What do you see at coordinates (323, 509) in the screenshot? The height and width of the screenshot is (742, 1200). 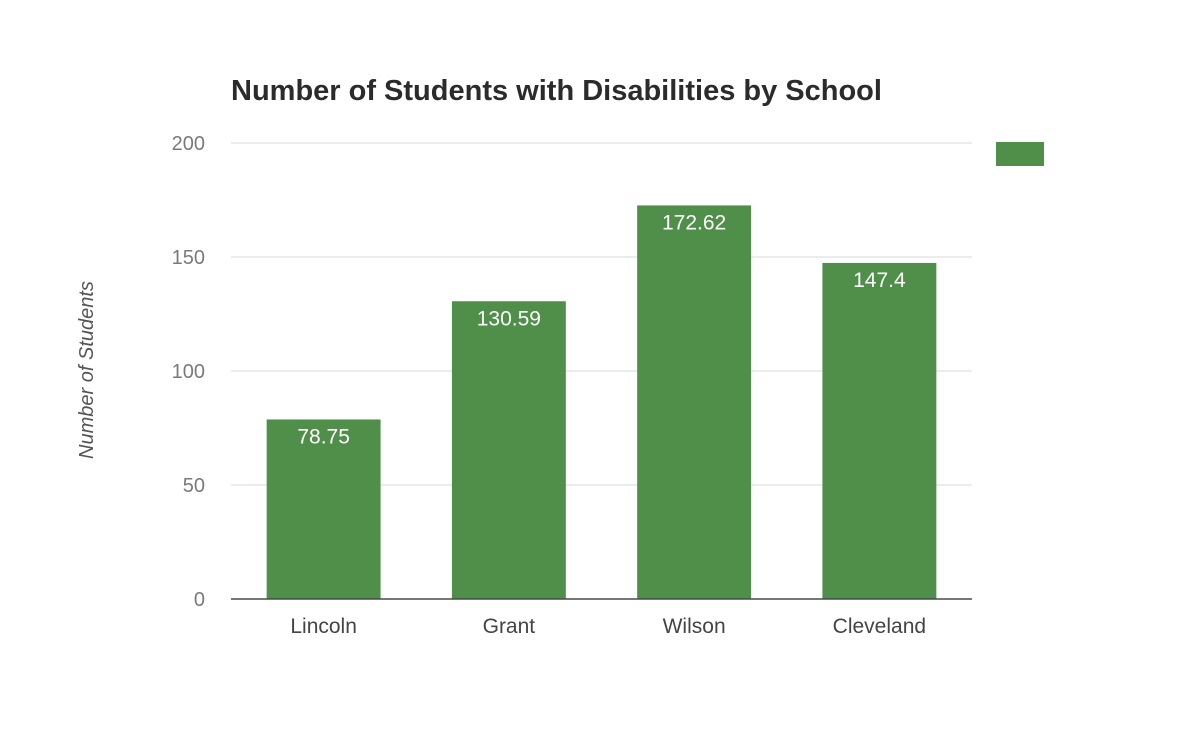 I see `bar-lincoln` at bounding box center [323, 509].